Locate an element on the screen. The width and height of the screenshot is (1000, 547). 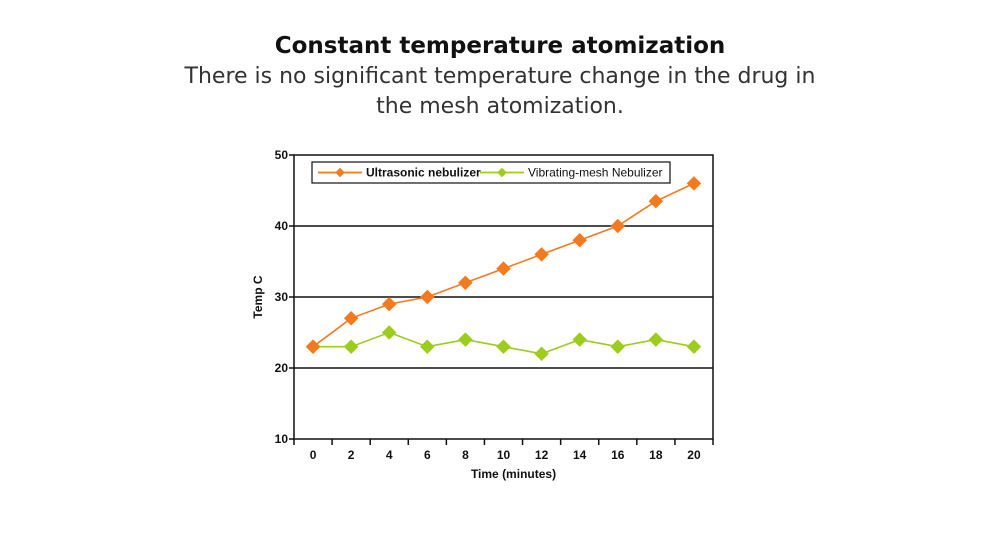
y-tick-label-50: 50 is located at coordinates (282, 155).